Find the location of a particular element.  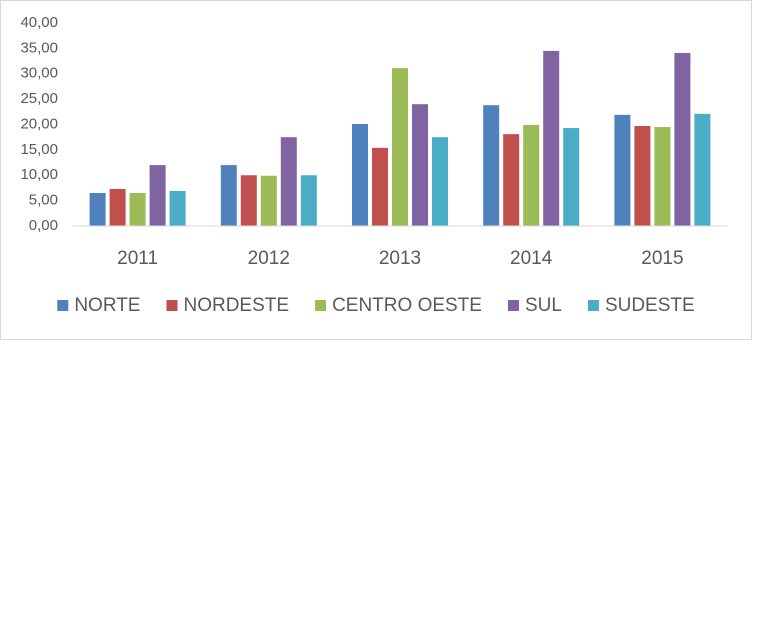

y-tick-label: 5,00 is located at coordinates (43, 200).